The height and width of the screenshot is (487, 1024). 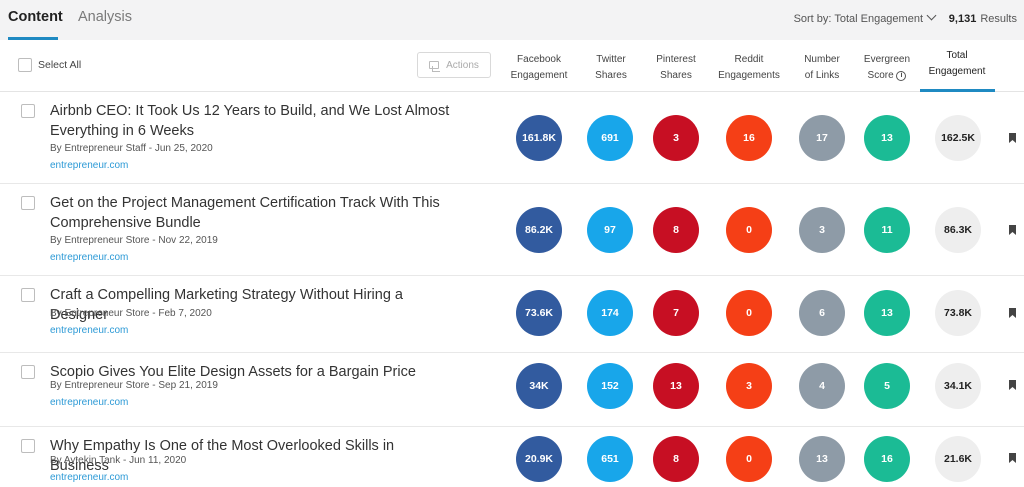 What do you see at coordinates (539, 59) in the screenshot?
I see `col-label-line1: Facebook` at bounding box center [539, 59].